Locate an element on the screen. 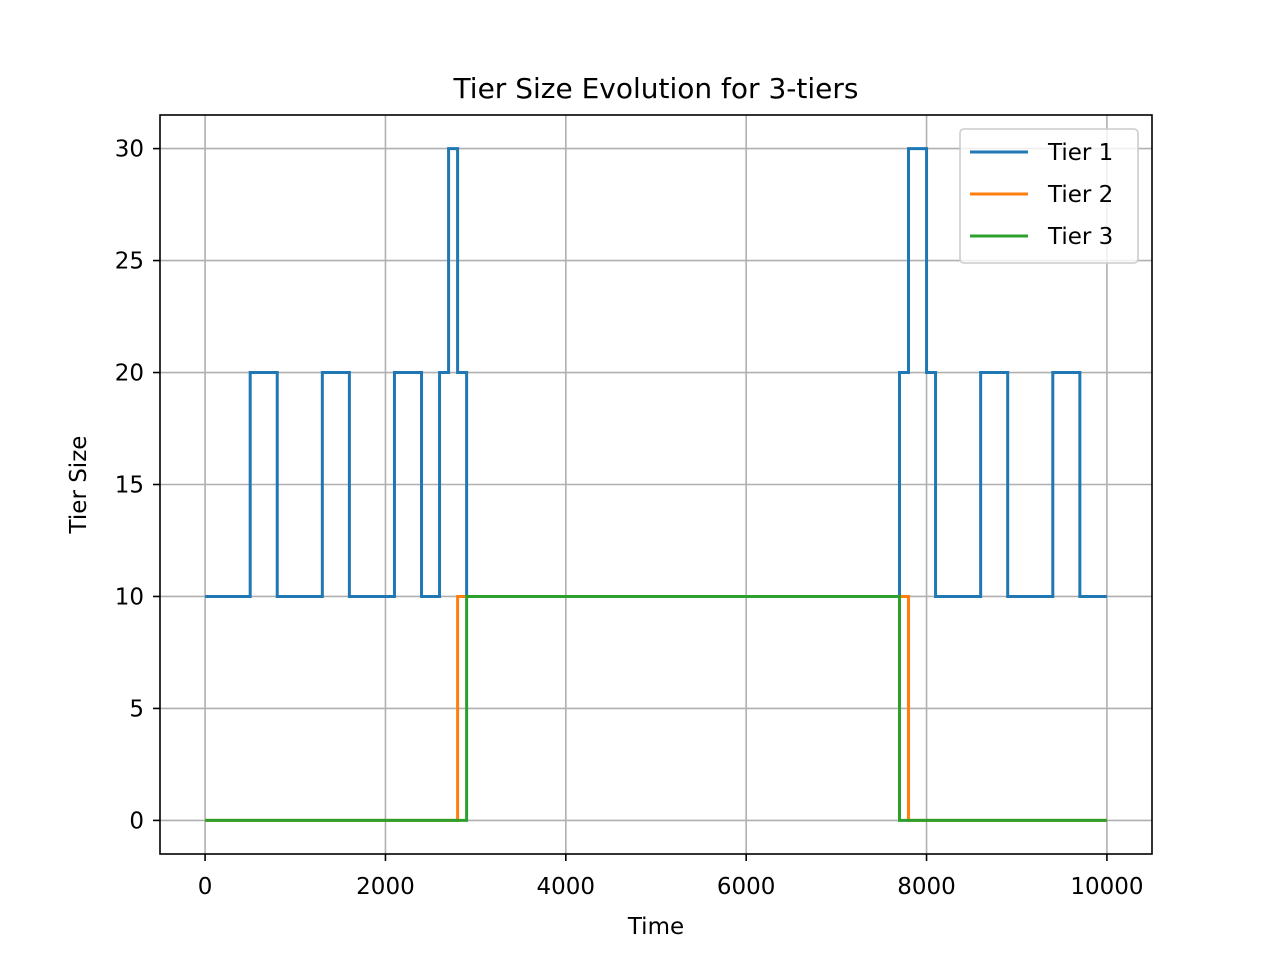 Image resolution: width=1280 pixels, height=960 pixels. y-tick-label: 25 is located at coordinates (129, 262).